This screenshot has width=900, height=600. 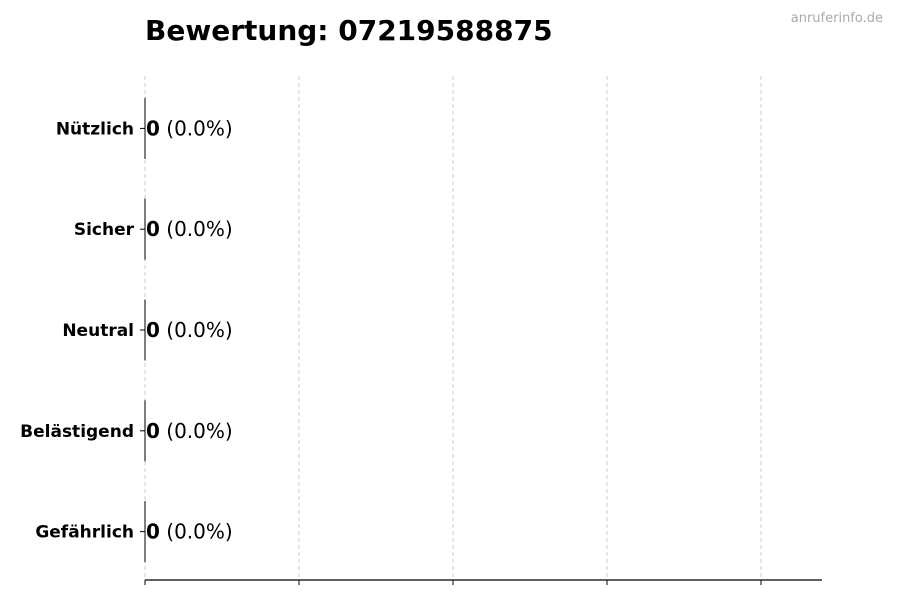 What do you see at coordinates (349, 30) in the screenshot?
I see `chart-title: Bewertung: 07219588875` at bounding box center [349, 30].